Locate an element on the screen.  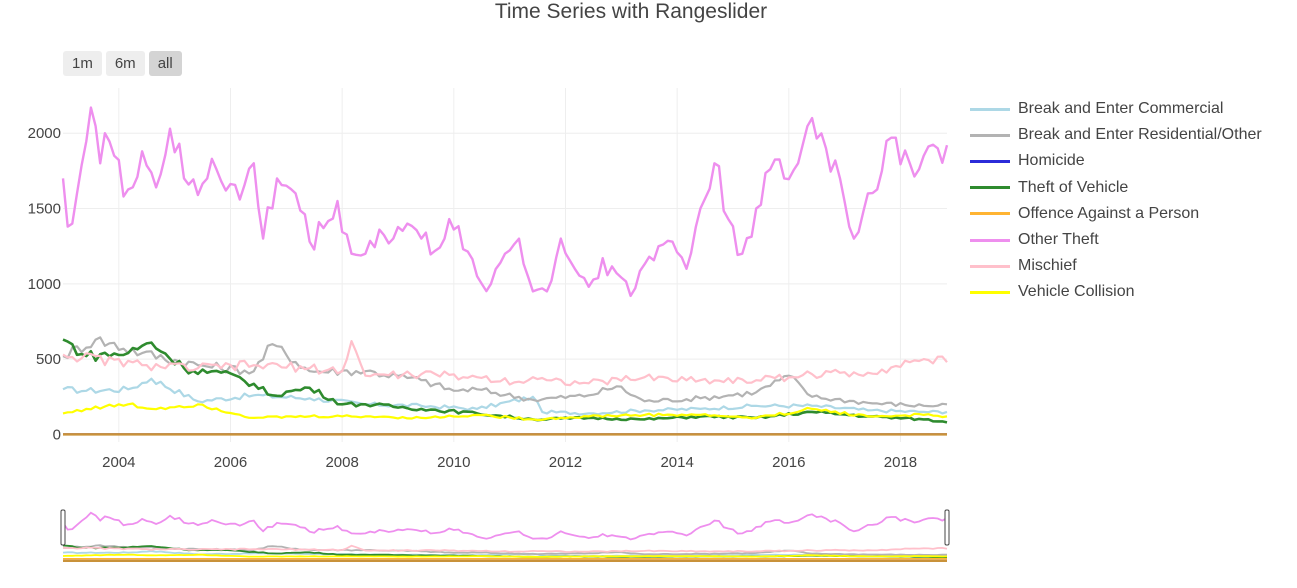
x-tick-label: 2010 is located at coordinates (453, 462).